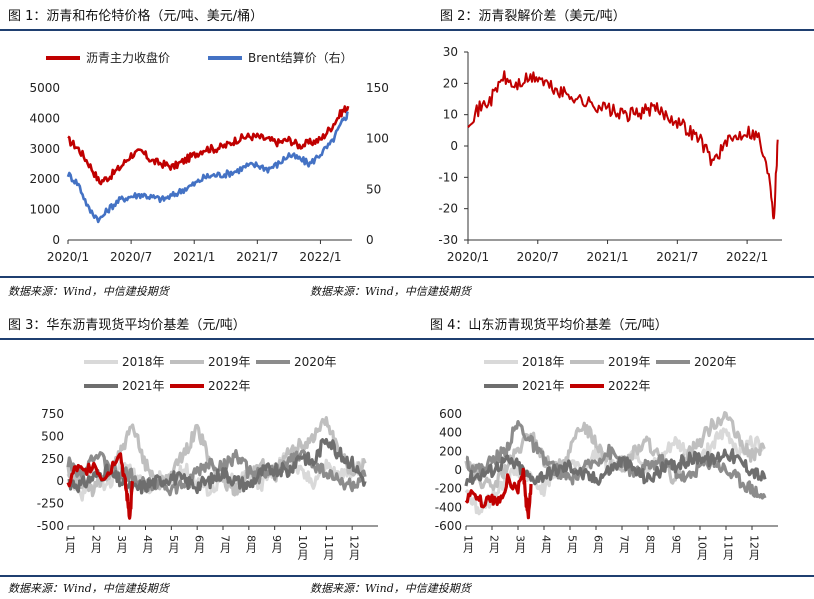  I want to click on chart3-legend-label: 2018年, so click(143, 362).